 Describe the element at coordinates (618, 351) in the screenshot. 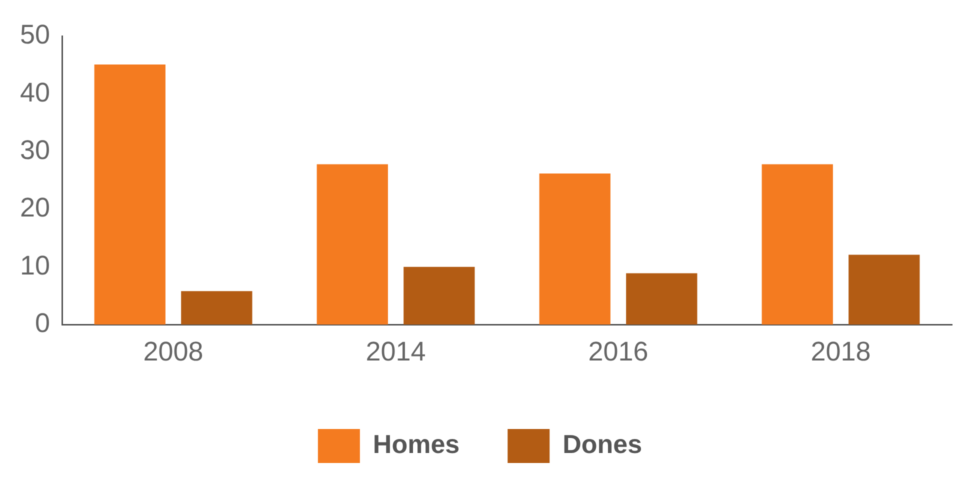

I see `x-tick-label: 2016` at that location.